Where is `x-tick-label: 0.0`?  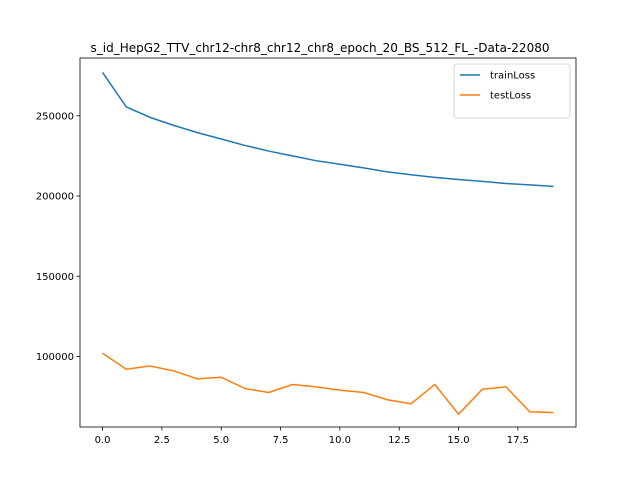 x-tick-label: 0.0 is located at coordinates (103, 440).